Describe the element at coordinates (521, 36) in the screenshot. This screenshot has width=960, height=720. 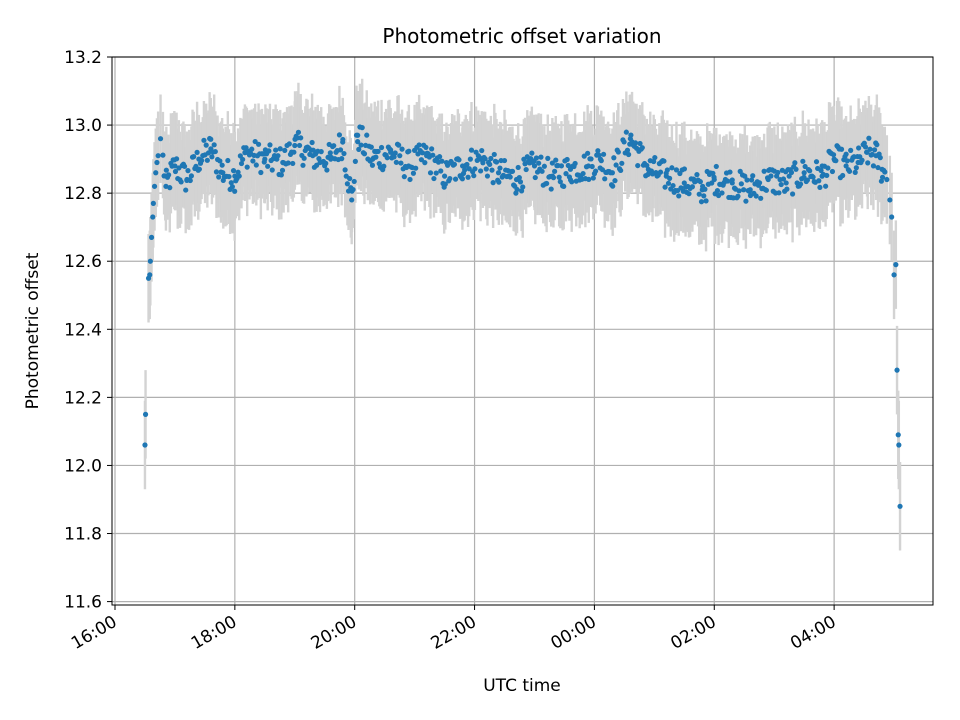
I see `chart-title: Photometric offset variation` at that location.